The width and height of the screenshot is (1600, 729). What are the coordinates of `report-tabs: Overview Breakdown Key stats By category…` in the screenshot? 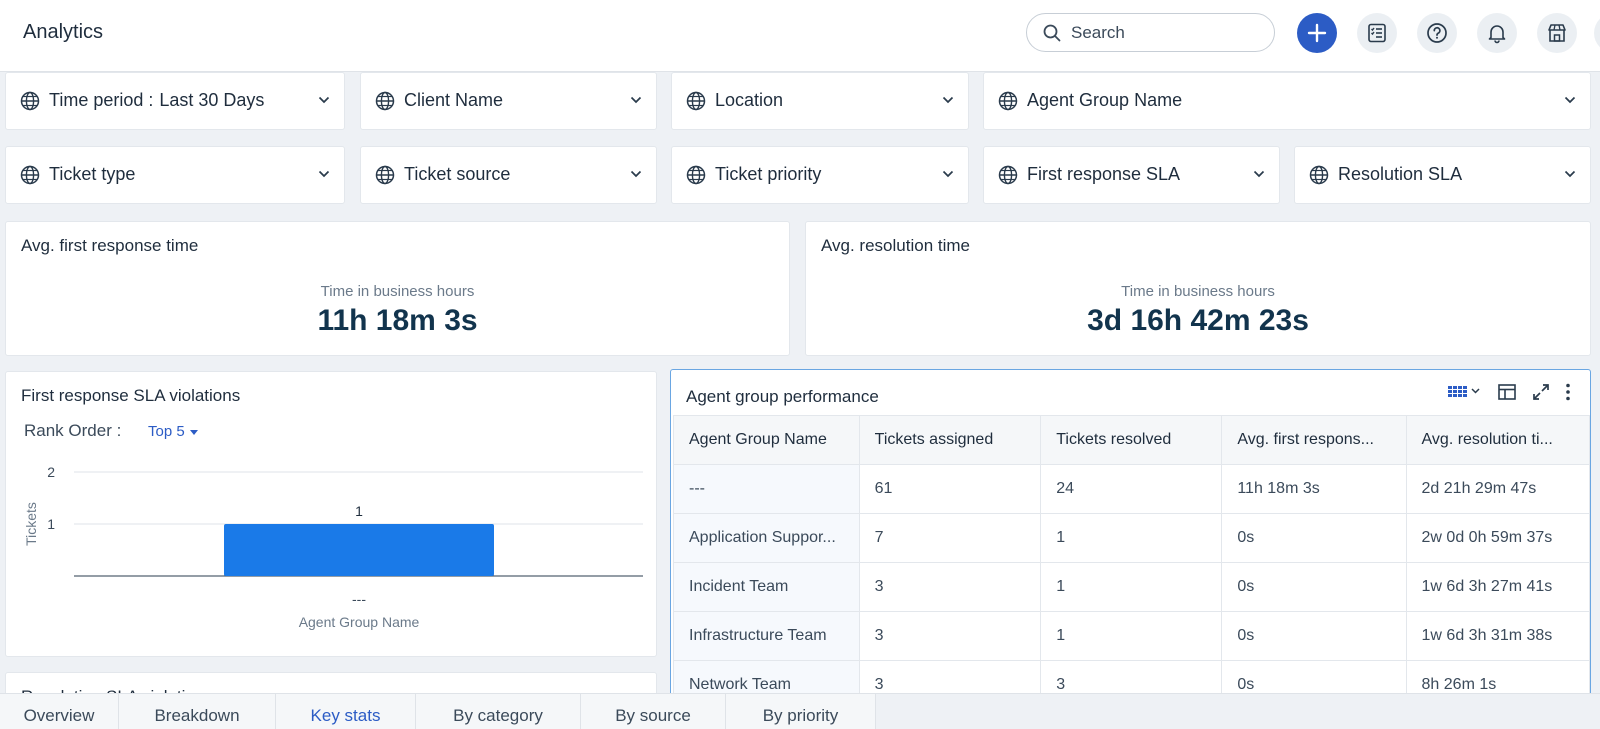 It's located at (800, 711).